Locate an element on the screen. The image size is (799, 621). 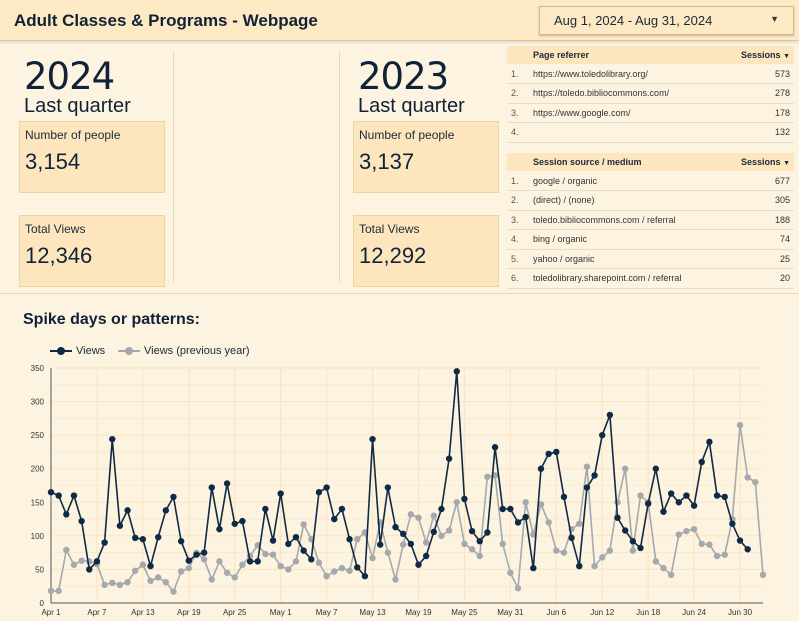
table-row: 4. bing / organic 74 is located at coordinates (650, 239).